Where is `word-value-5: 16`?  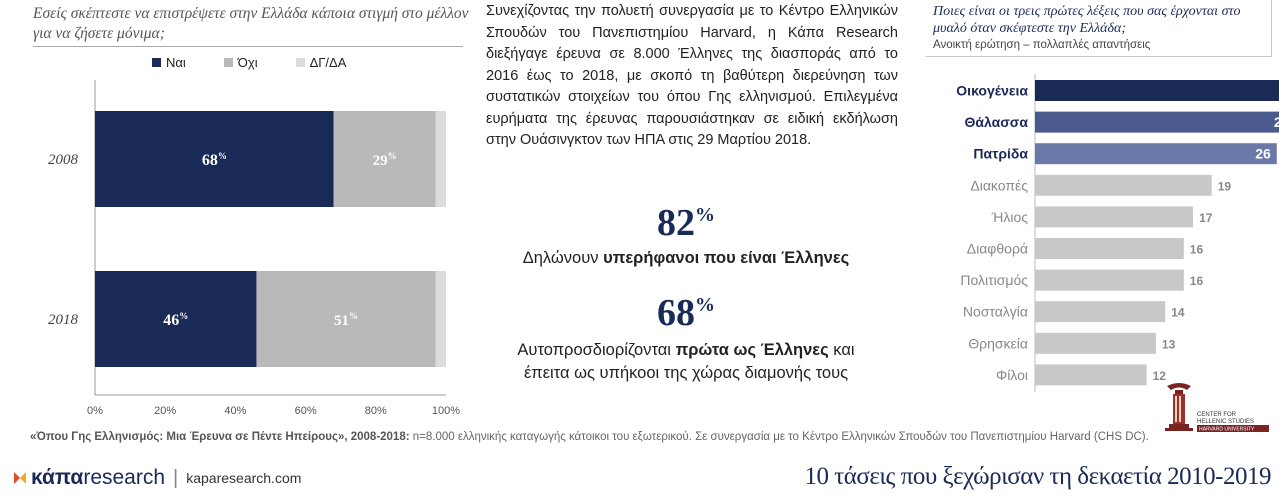
word-value-5: 16 is located at coordinates (1197, 250).